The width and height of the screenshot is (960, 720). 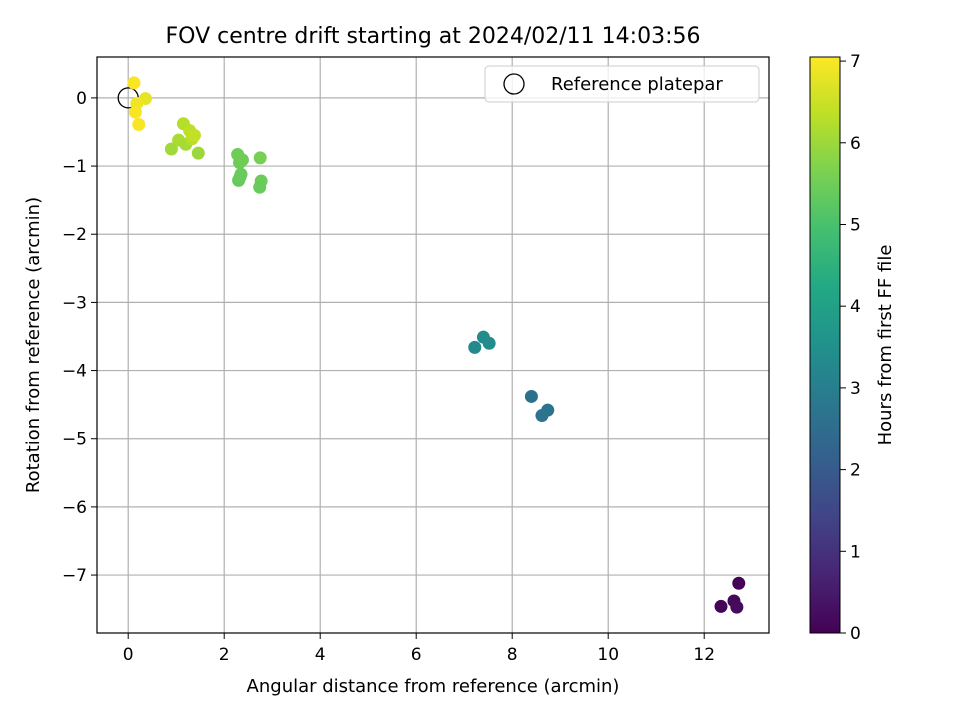 I want to click on colorbar-tick-label: 4, so click(x=855, y=307).